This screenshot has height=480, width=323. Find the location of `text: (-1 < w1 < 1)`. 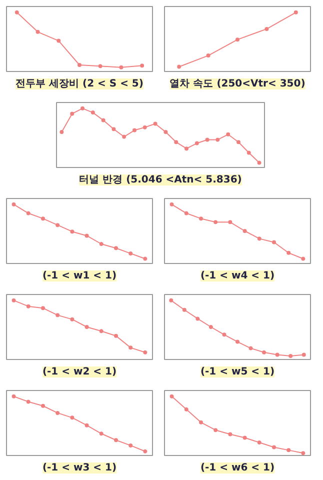

text: (-1 < w1 < 1) is located at coordinates (79, 276).